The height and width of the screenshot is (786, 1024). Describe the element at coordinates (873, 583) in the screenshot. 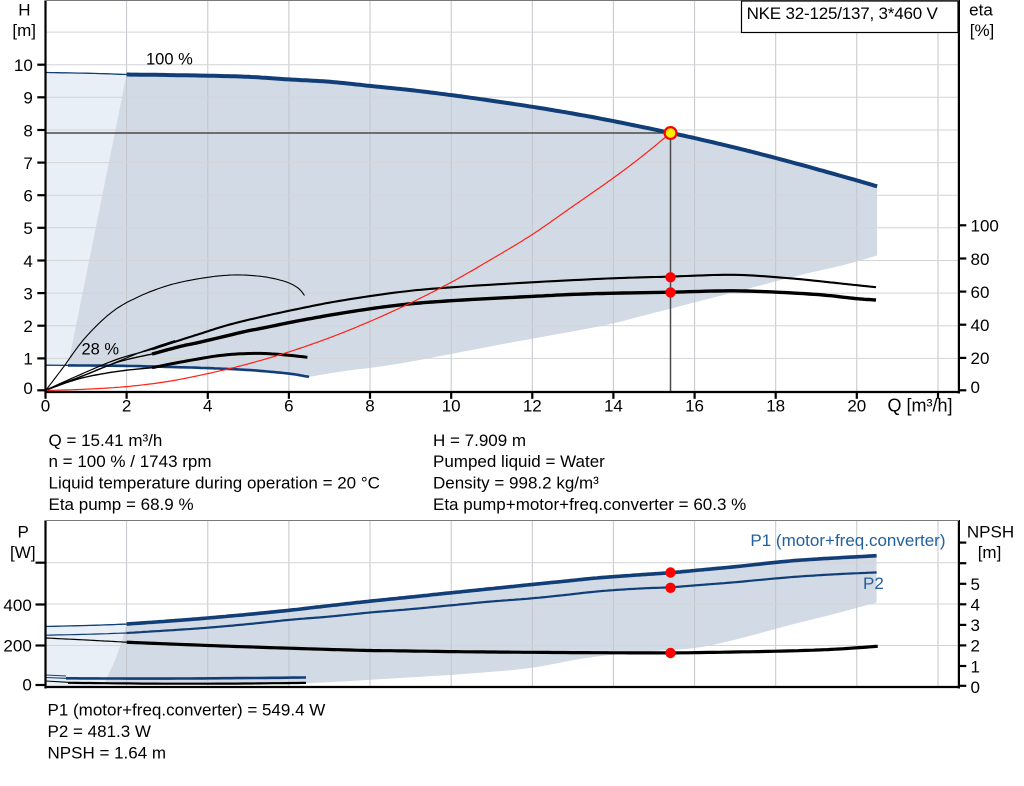

I see `svg-text: P2` at that location.